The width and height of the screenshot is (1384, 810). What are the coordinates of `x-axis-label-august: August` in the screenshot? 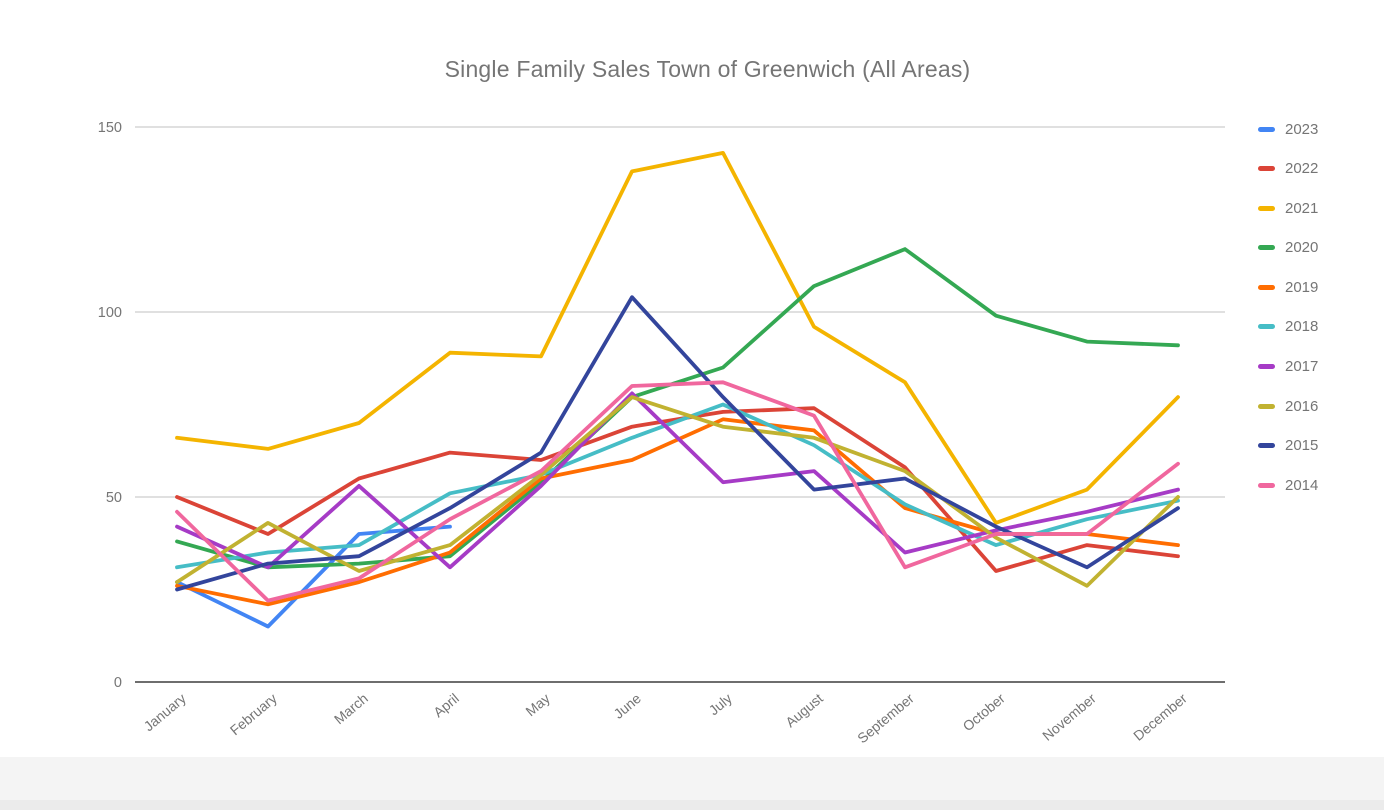 It's located at (804, 710).